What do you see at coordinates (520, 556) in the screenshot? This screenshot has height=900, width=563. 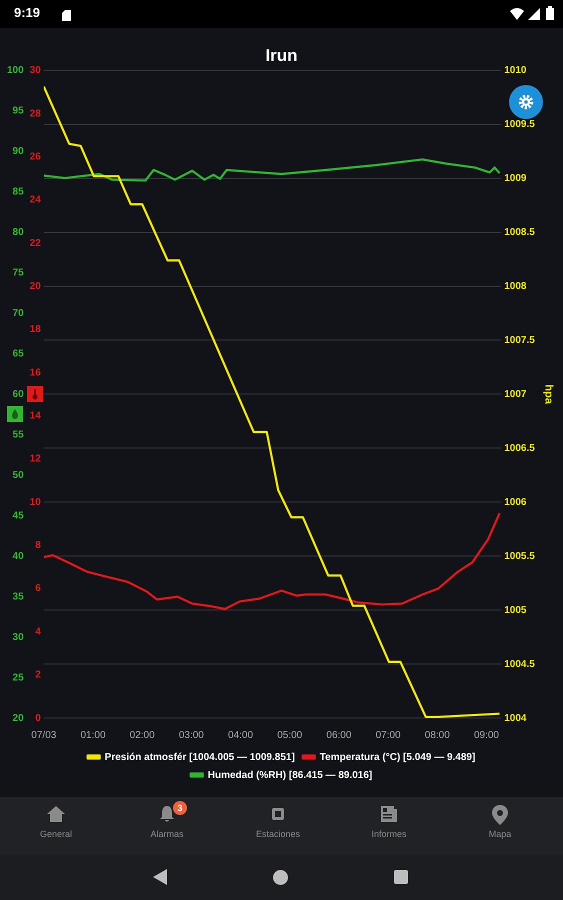 I see `y-tick-label: 1005.5` at bounding box center [520, 556].